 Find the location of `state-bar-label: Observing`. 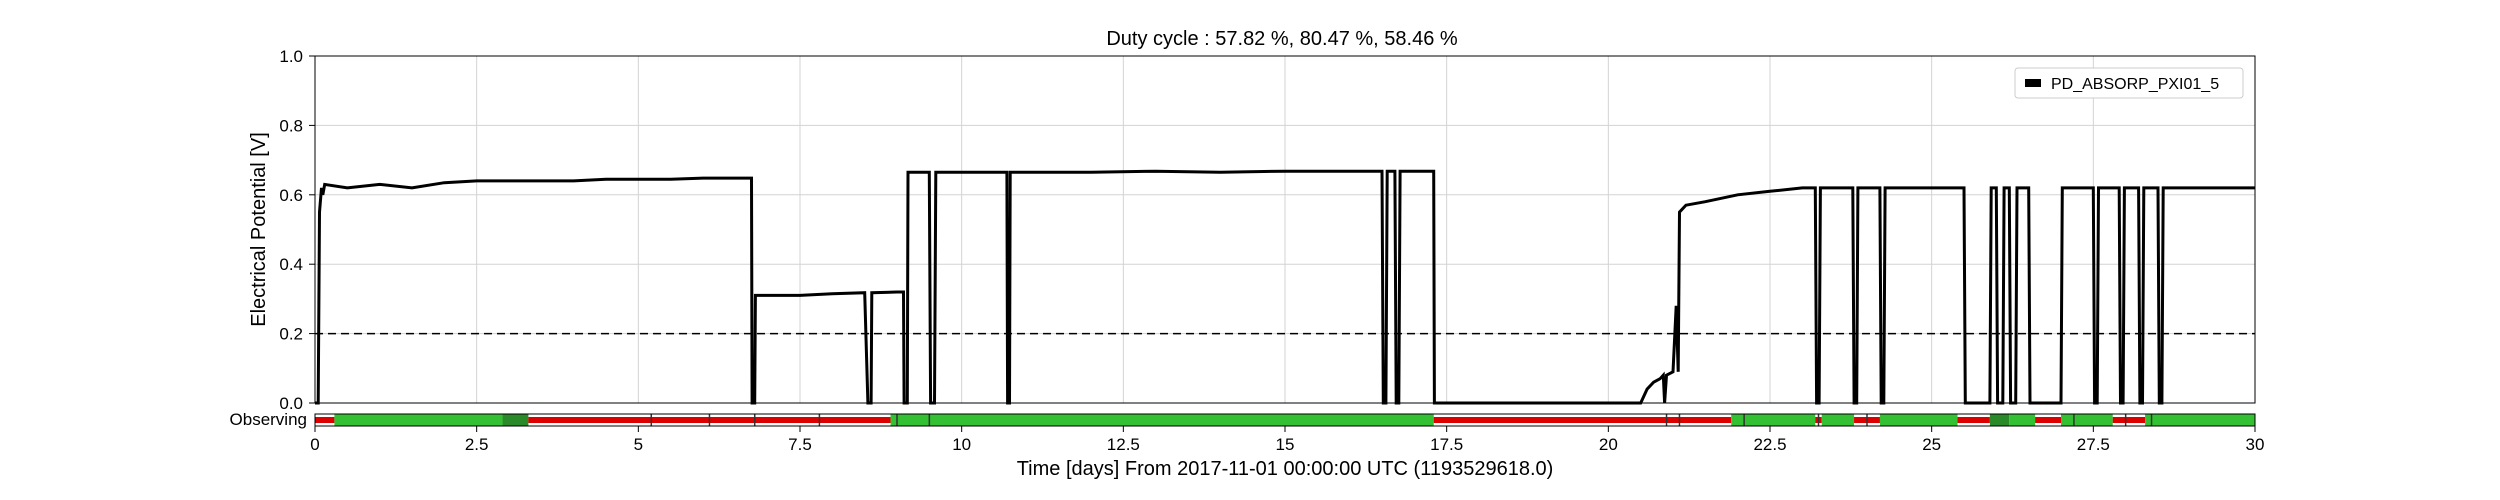

state-bar-label: Observing is located at coordinates (268, 419).